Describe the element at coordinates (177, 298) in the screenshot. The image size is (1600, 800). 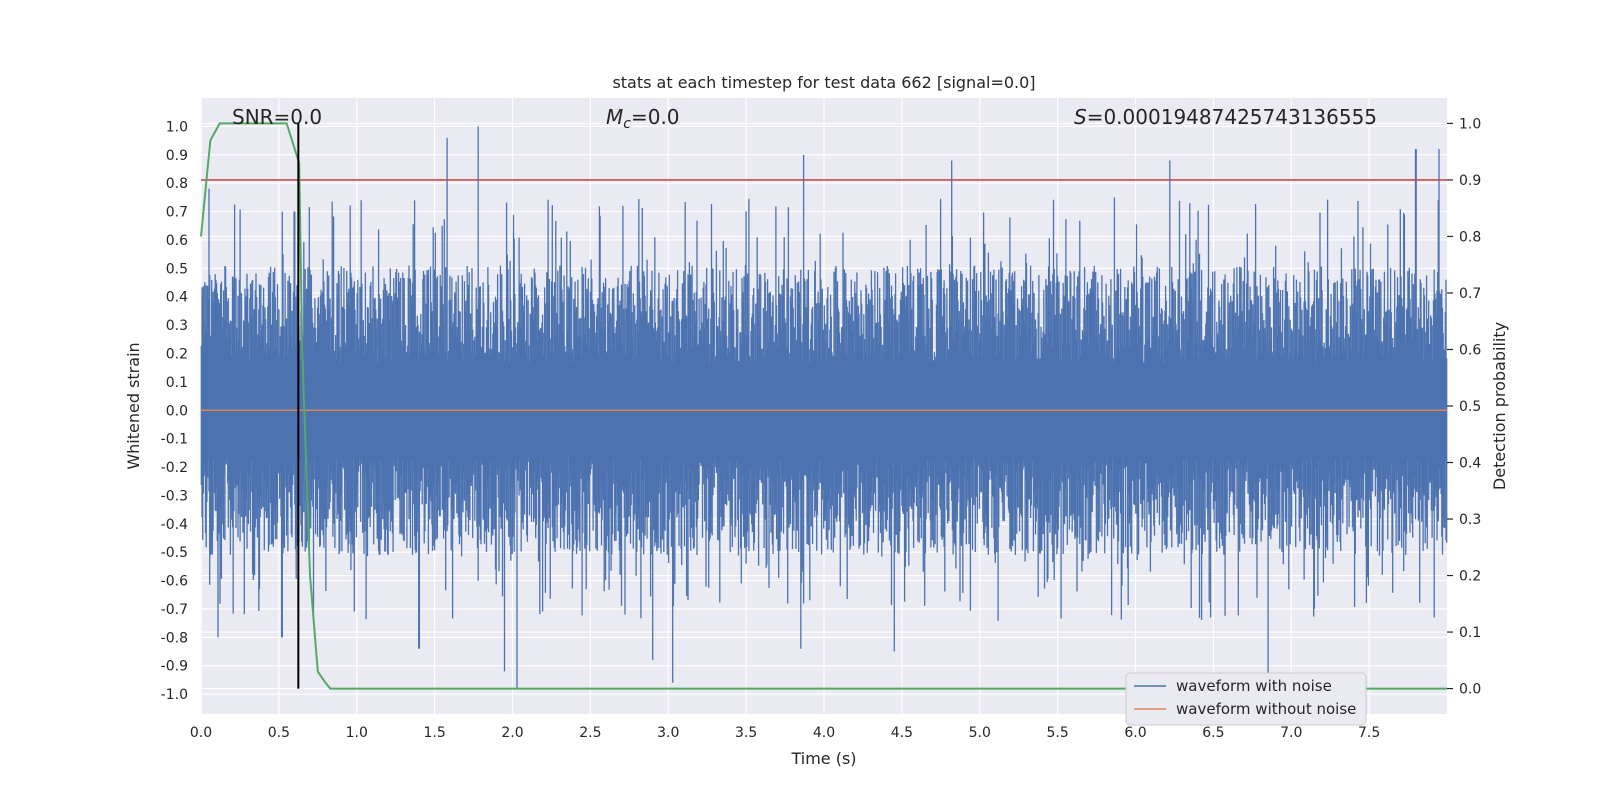
I see `y-tick-label: 0.4` at that location.